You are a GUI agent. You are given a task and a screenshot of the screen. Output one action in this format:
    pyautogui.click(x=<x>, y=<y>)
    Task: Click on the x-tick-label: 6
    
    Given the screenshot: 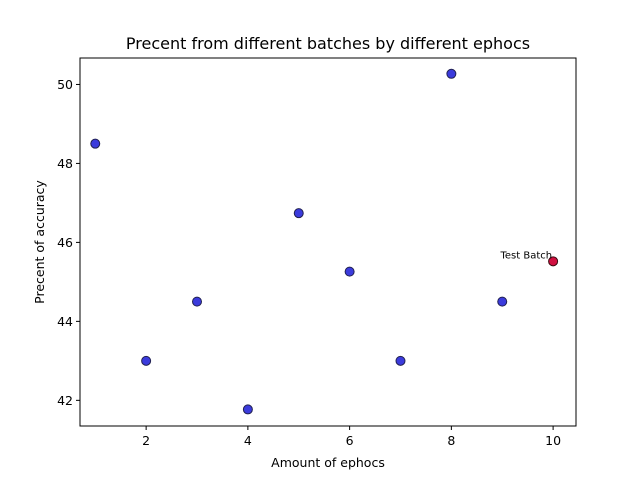 What is the action you would take?
    pyautogui.click(x=350, y=440)
    